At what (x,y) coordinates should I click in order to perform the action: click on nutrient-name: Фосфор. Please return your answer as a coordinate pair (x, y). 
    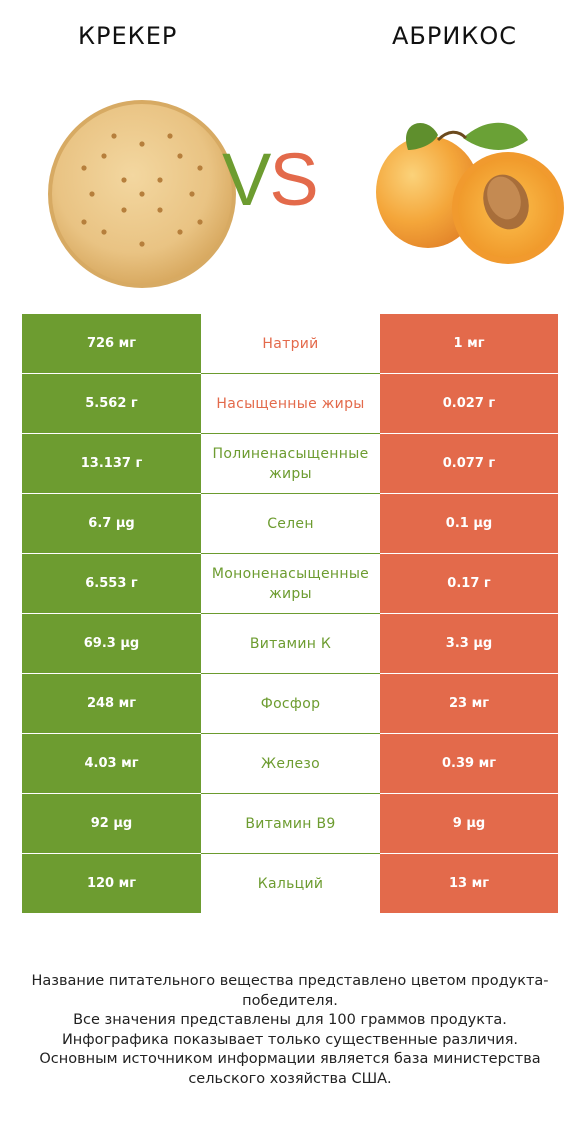
    Looking at the image, I should click on (290, 703).